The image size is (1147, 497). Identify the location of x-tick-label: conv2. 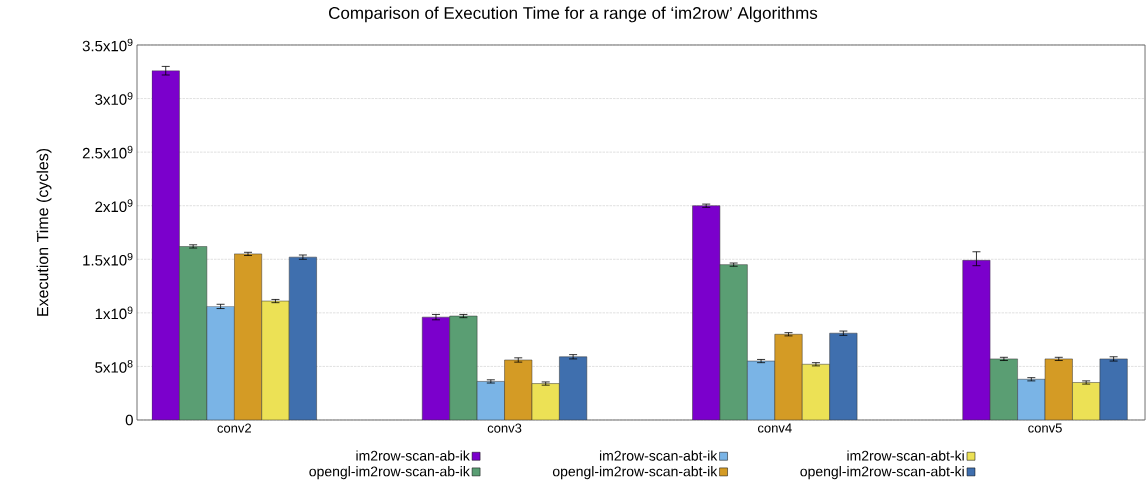
(234, 428).